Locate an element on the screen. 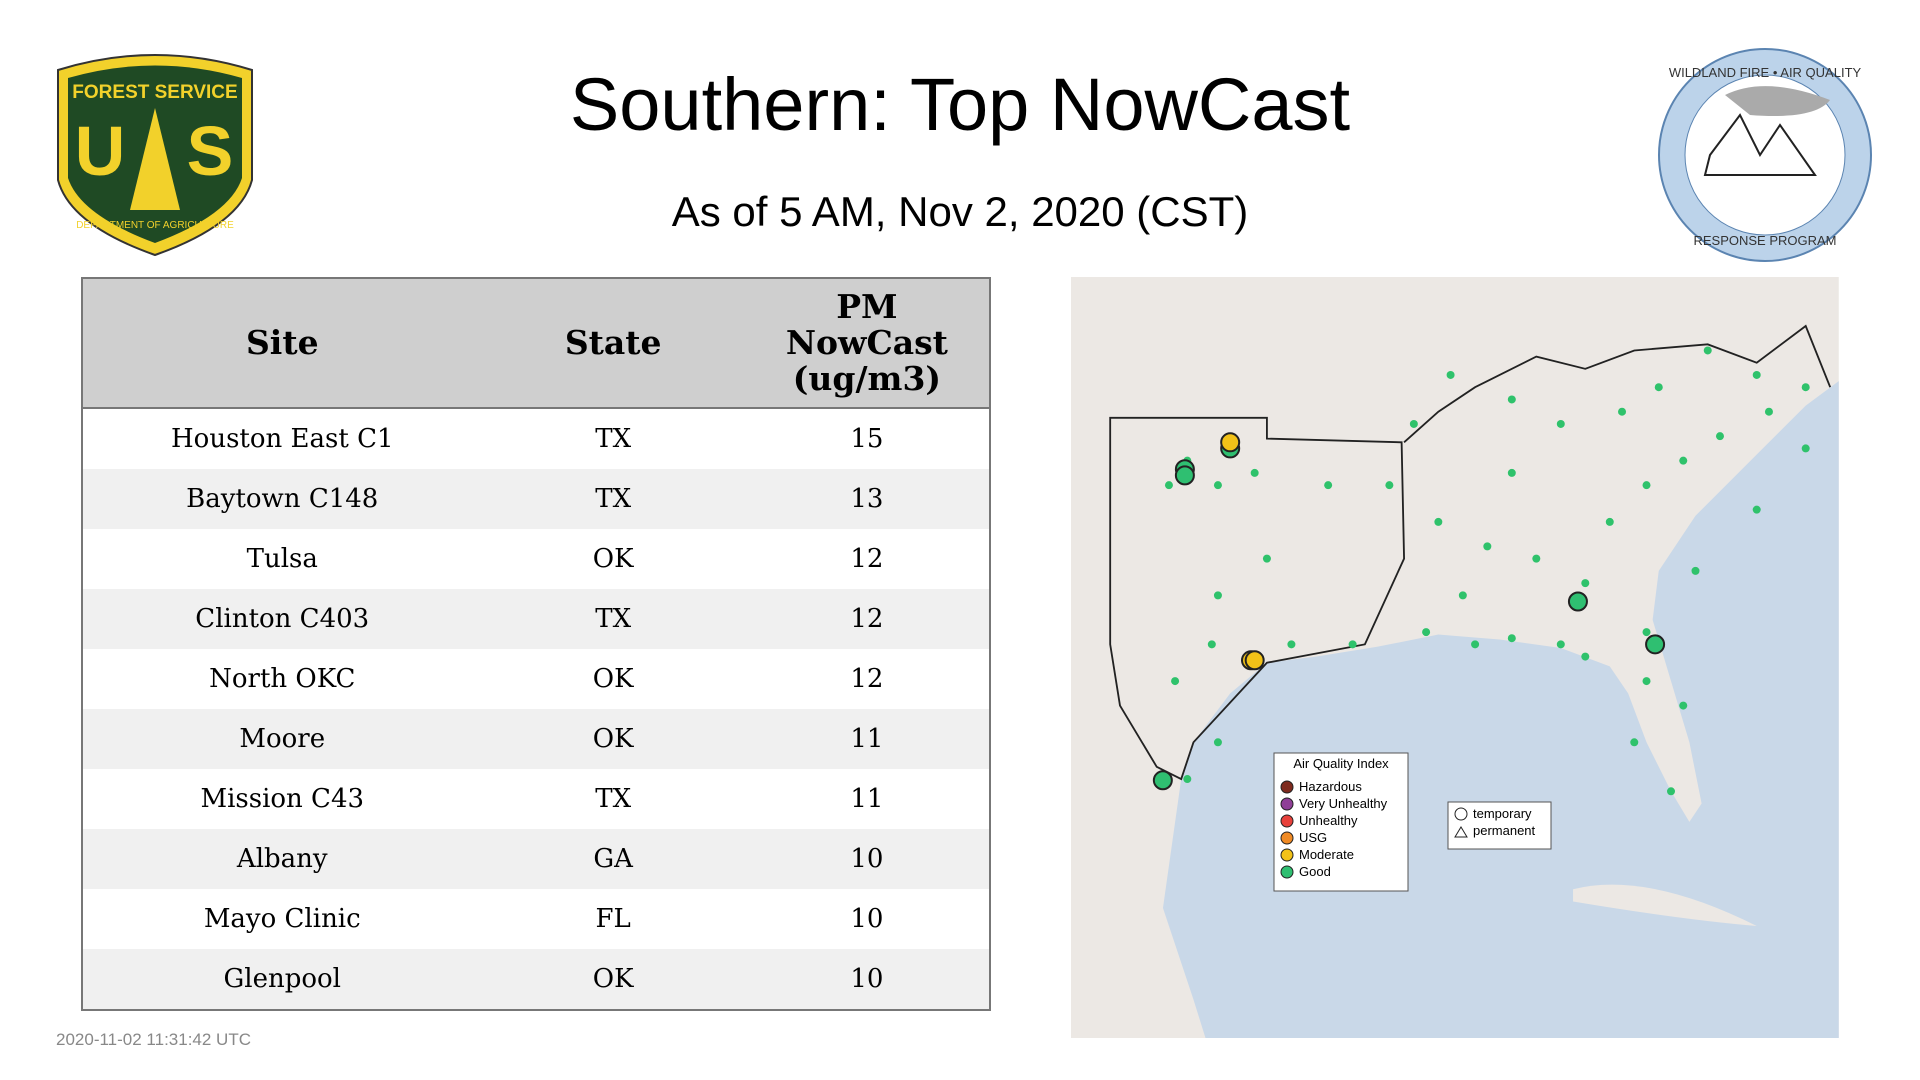  shape-label: permanent is located at coordinates (1504, 830).